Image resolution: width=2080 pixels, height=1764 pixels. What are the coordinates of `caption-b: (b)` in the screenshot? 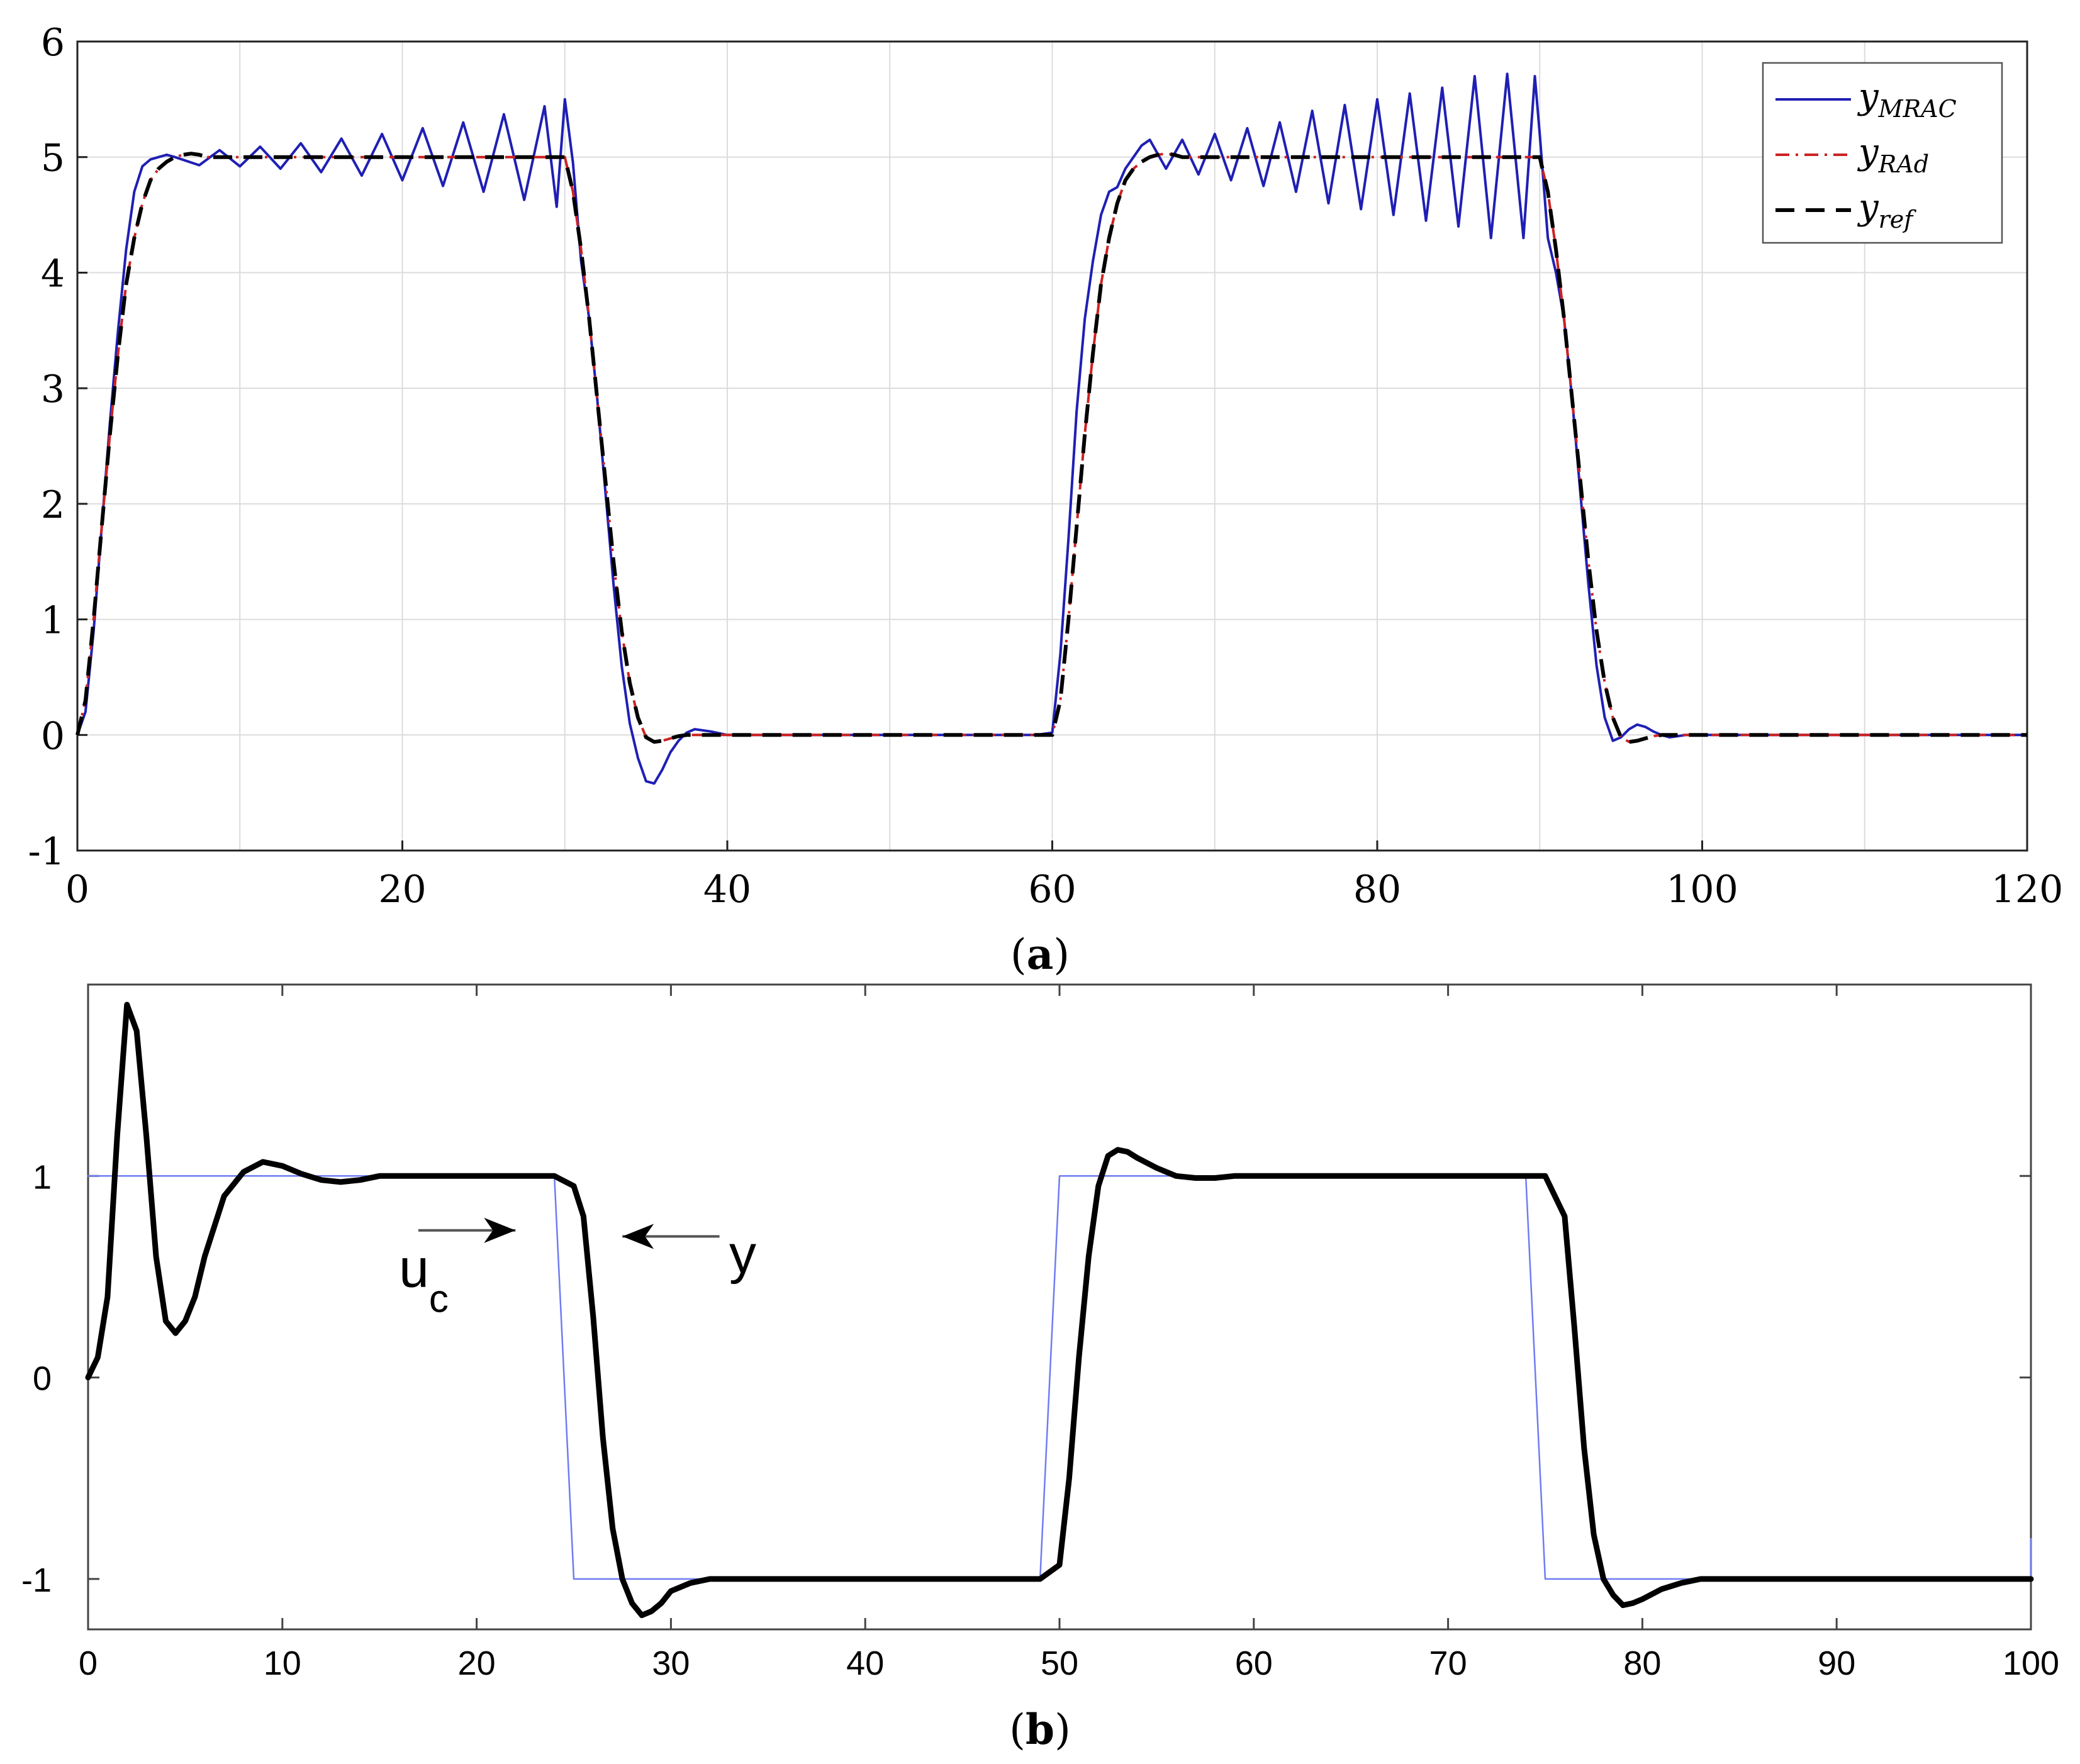 It's located at (1040, 1729).